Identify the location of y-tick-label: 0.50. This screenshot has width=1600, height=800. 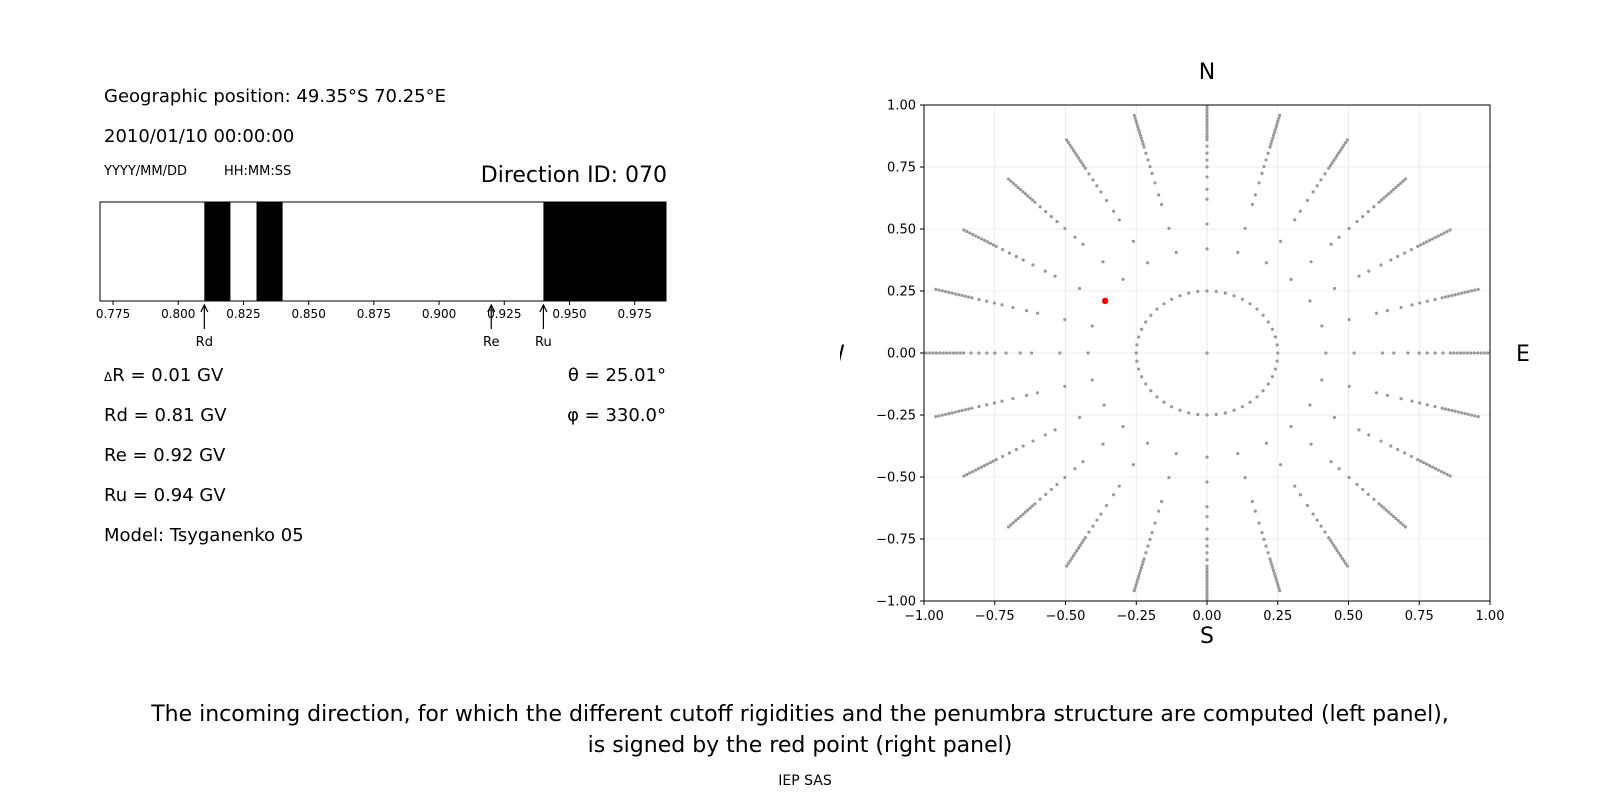
(901, 230).